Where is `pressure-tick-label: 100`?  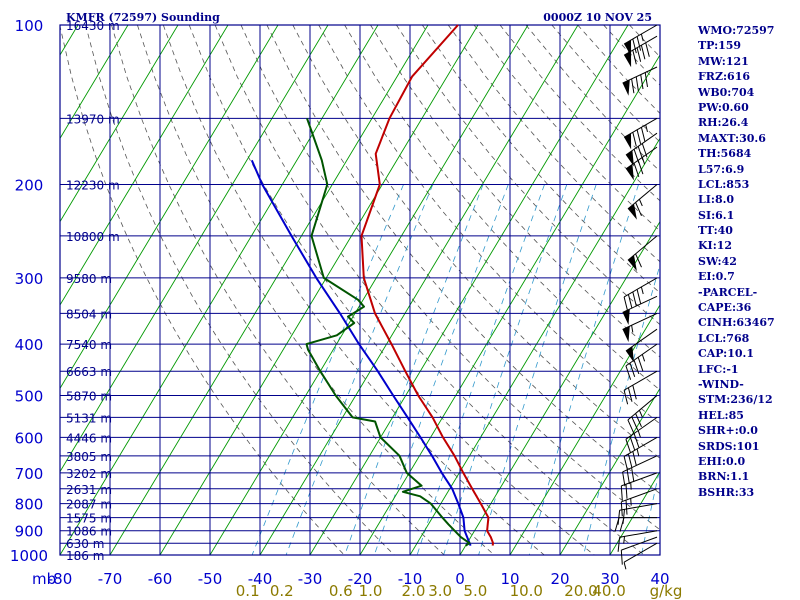 pressure-tick-label: 100 is located at coordinates (29, 26).